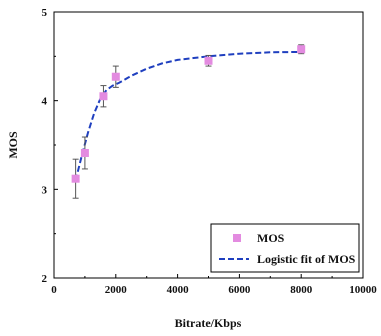 This screenshot has width=381, height=336. I want to click on x-tick-label: 8000, so click(301, 290).